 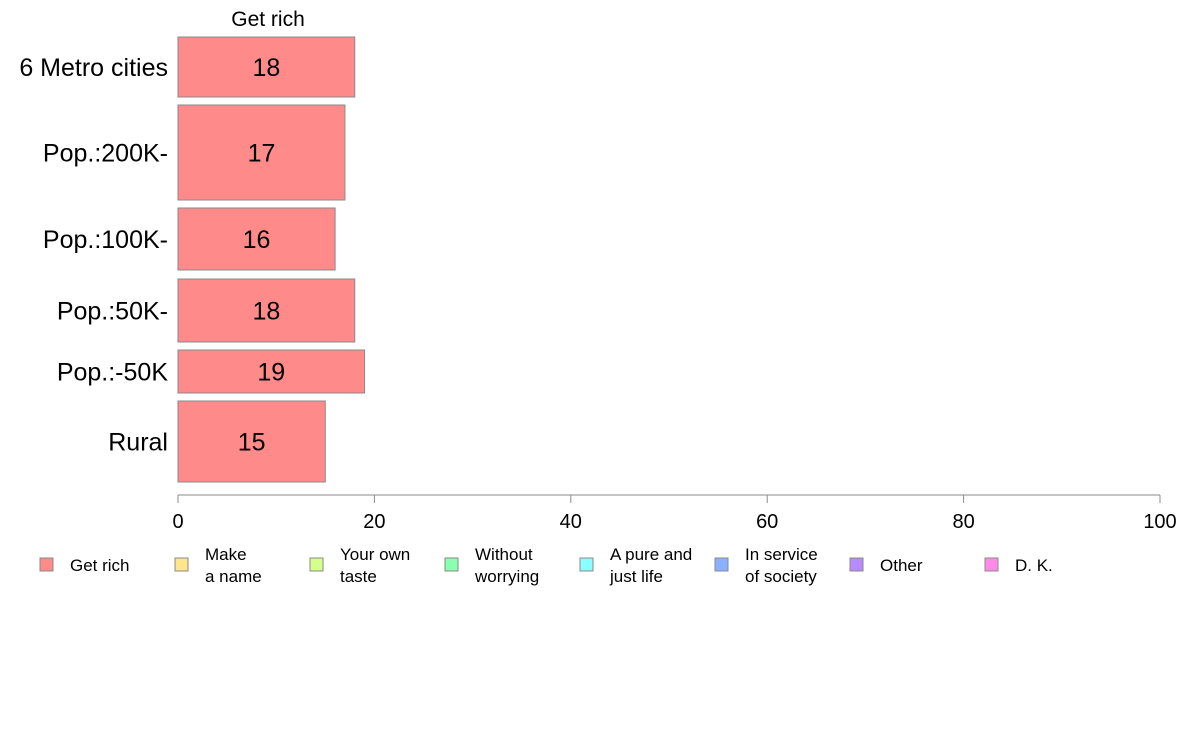 I want to click on legend-label-1: Make a name, so click(x=233, y=565).